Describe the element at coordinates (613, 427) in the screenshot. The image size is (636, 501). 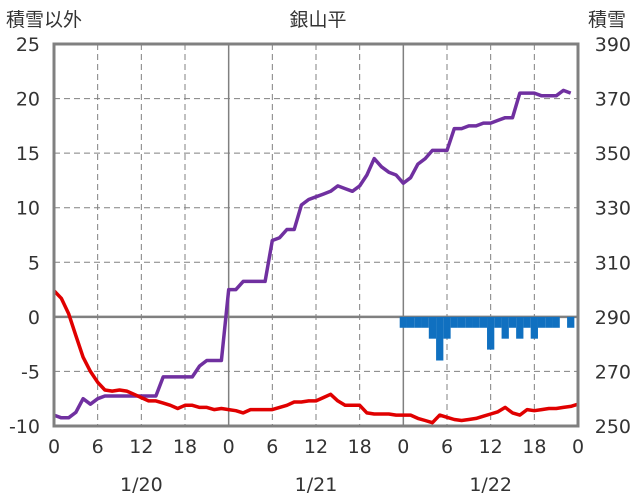
I see `right-y-tick-label: 250` at that location.